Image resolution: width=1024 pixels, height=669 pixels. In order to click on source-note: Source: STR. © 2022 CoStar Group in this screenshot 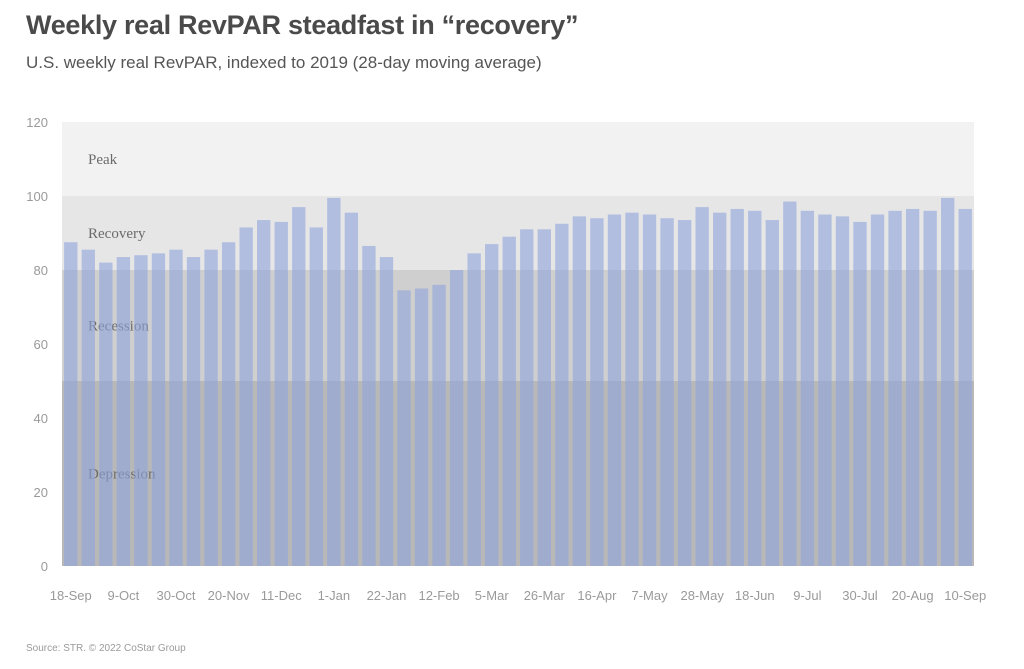, I will do `click(106, 648)`.